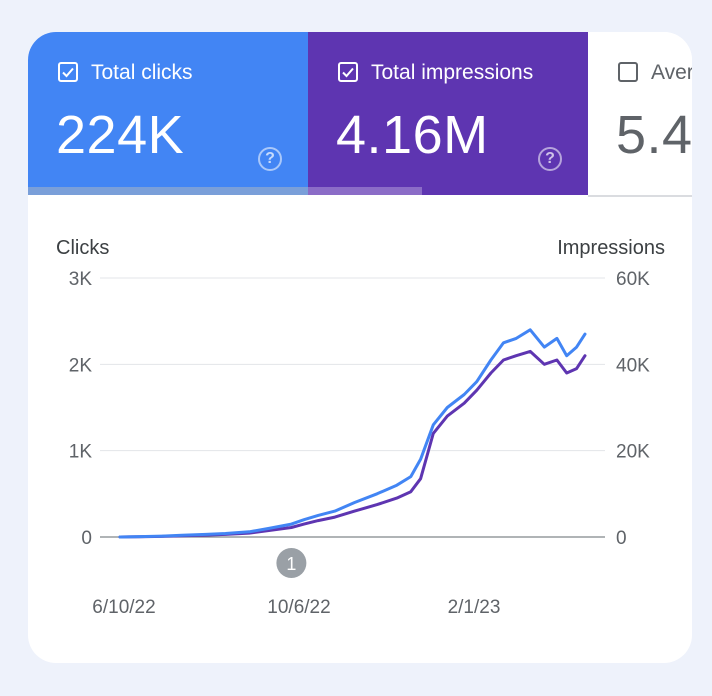 The image size is (712, 696). I want to click on annotation-marker, so click(291, 563).